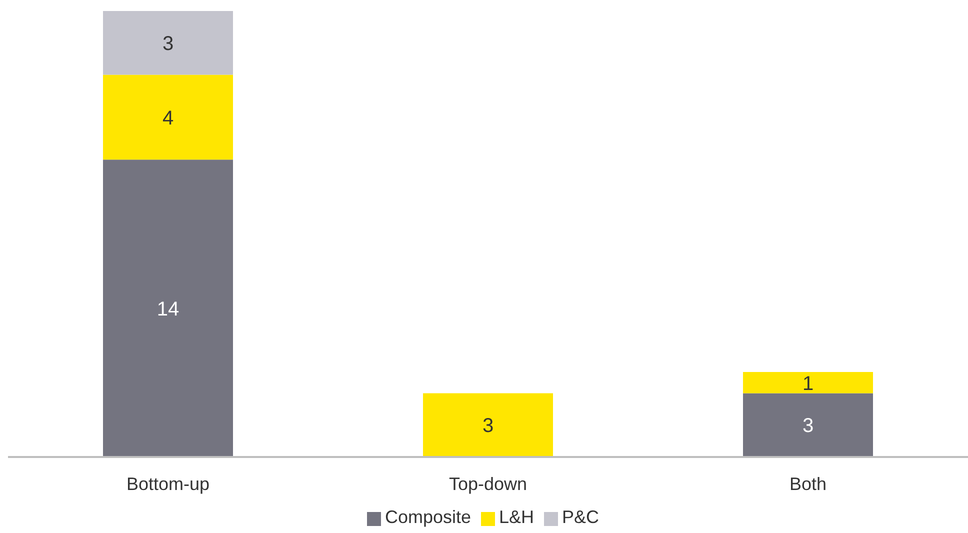 This screenshot has height=533, width=968. What do you see at coordinates (808, 484) in the screenshot?
I see `x-tick-label: Both` at bounding box center [808, 484].